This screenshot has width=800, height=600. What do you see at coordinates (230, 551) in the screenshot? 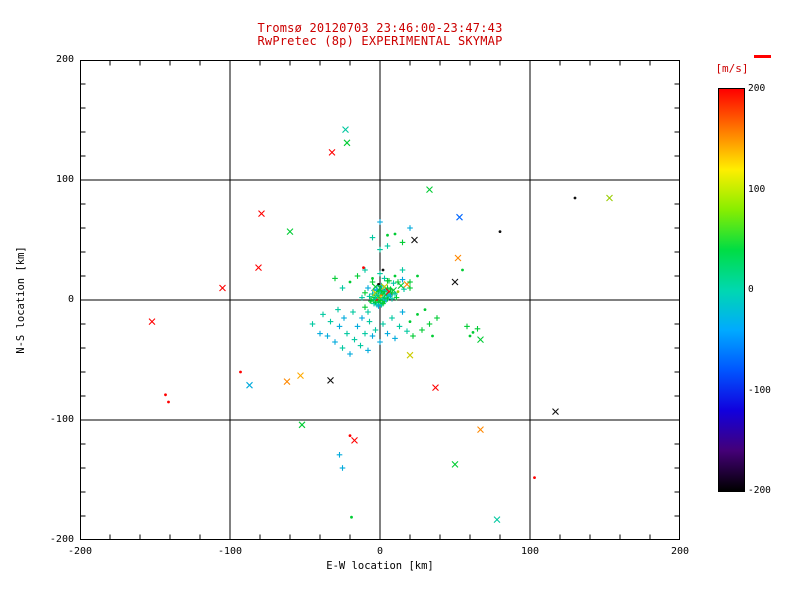
I see `x-tick-label: -100` at bounding box center [230, 551].